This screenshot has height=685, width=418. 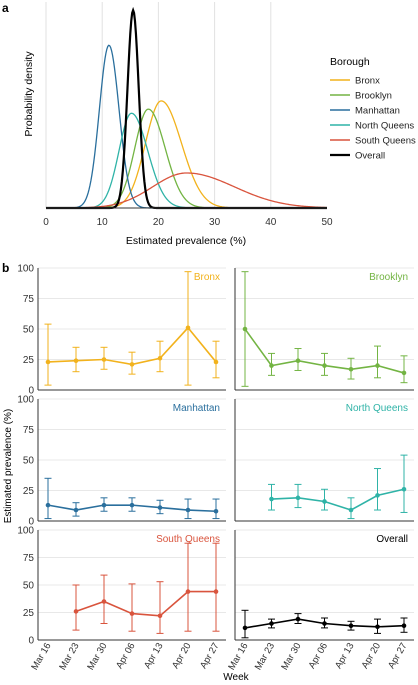 I want to click on panel-b-ylabel: Estimated prevalence (%), so click(x=8, y=466).